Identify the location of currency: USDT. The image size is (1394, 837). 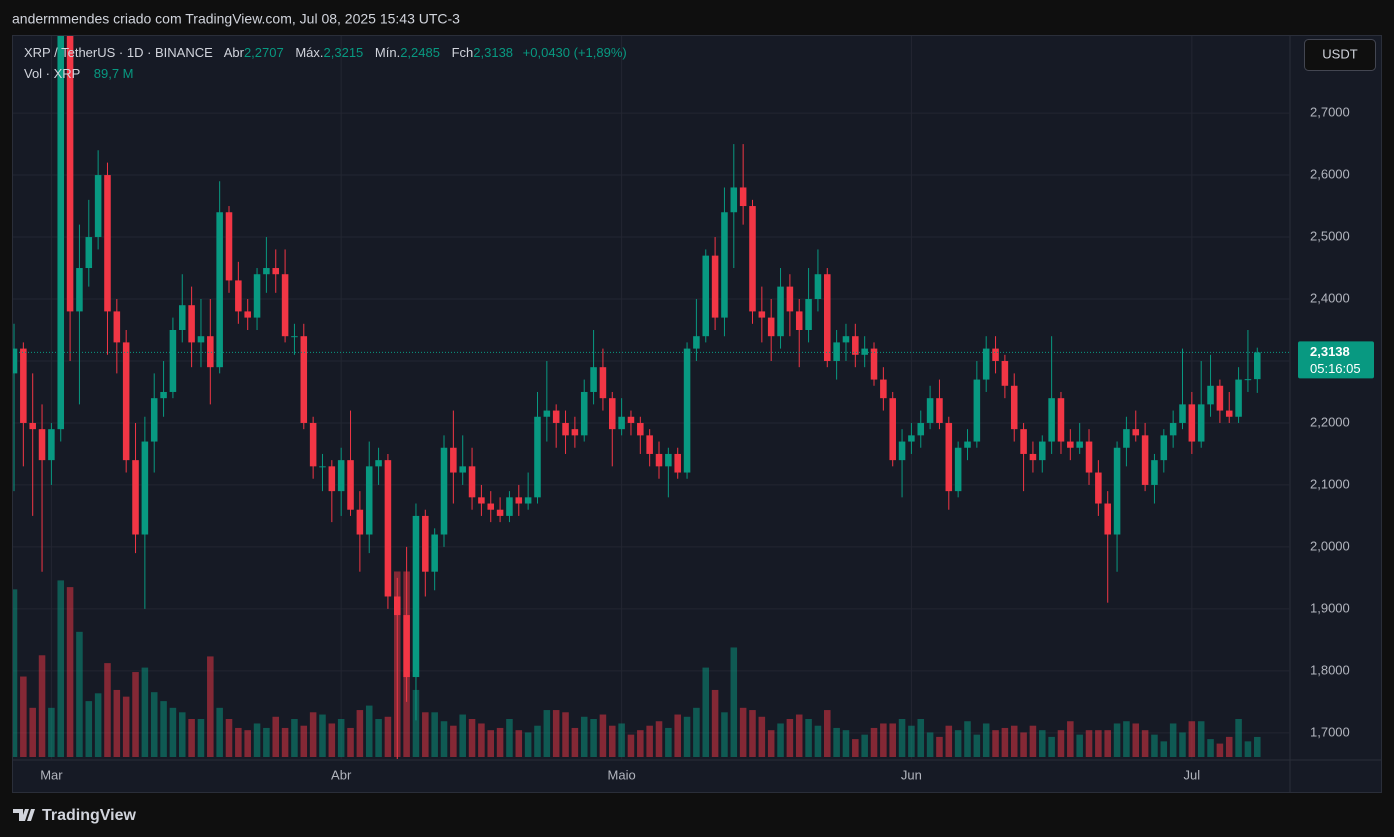
(1339, 53).